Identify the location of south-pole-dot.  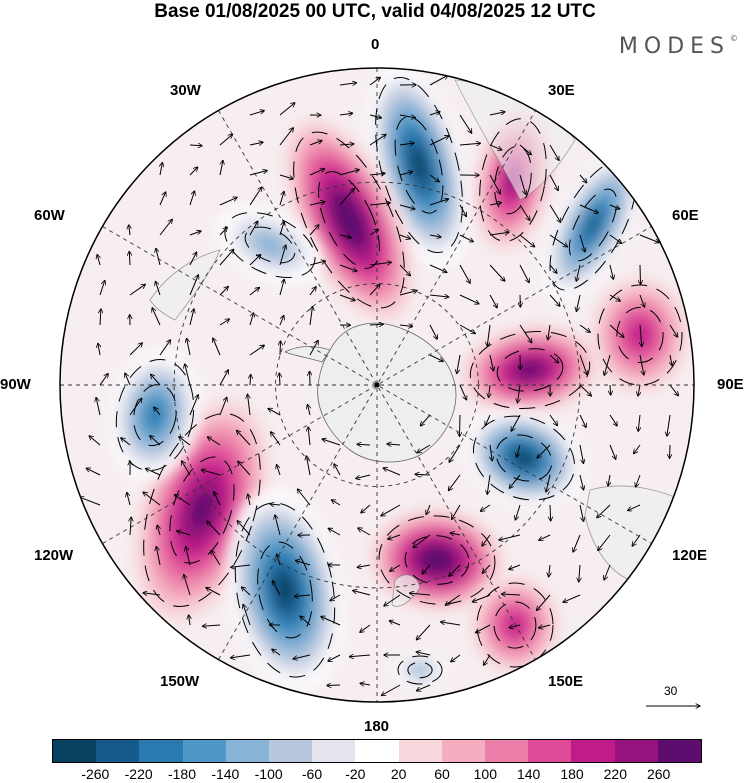
(377, 385).